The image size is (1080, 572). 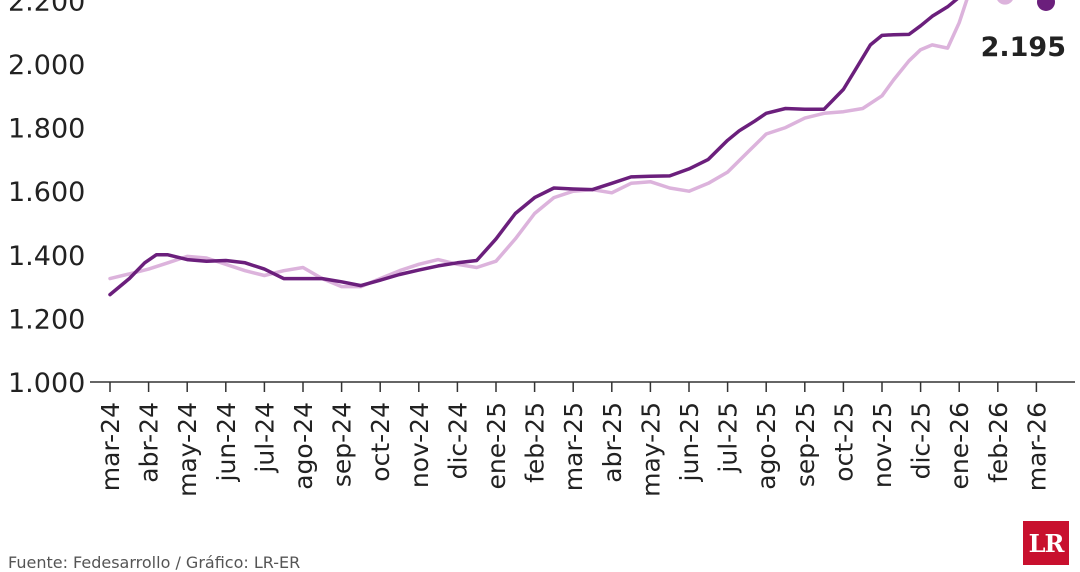 I want to click on x-tick-label: ago-24, so click(x=303, y=446).